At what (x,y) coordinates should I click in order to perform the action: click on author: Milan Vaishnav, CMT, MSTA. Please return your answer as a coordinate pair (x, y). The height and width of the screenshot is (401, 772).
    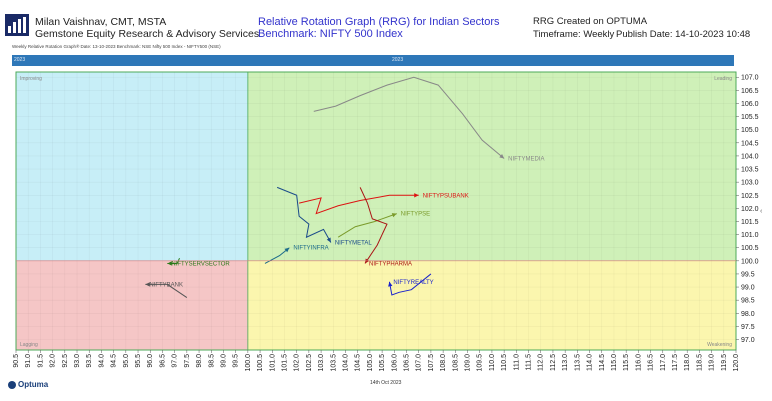
    Looking at the image, I should click on (101, 22).